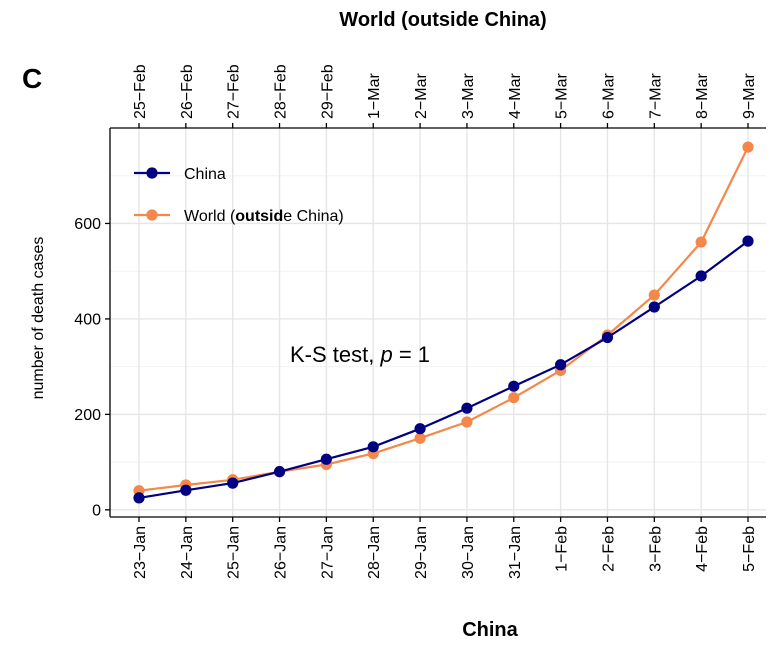  I want to click on x-tick-label: 28−Jan, so click(374, 552).